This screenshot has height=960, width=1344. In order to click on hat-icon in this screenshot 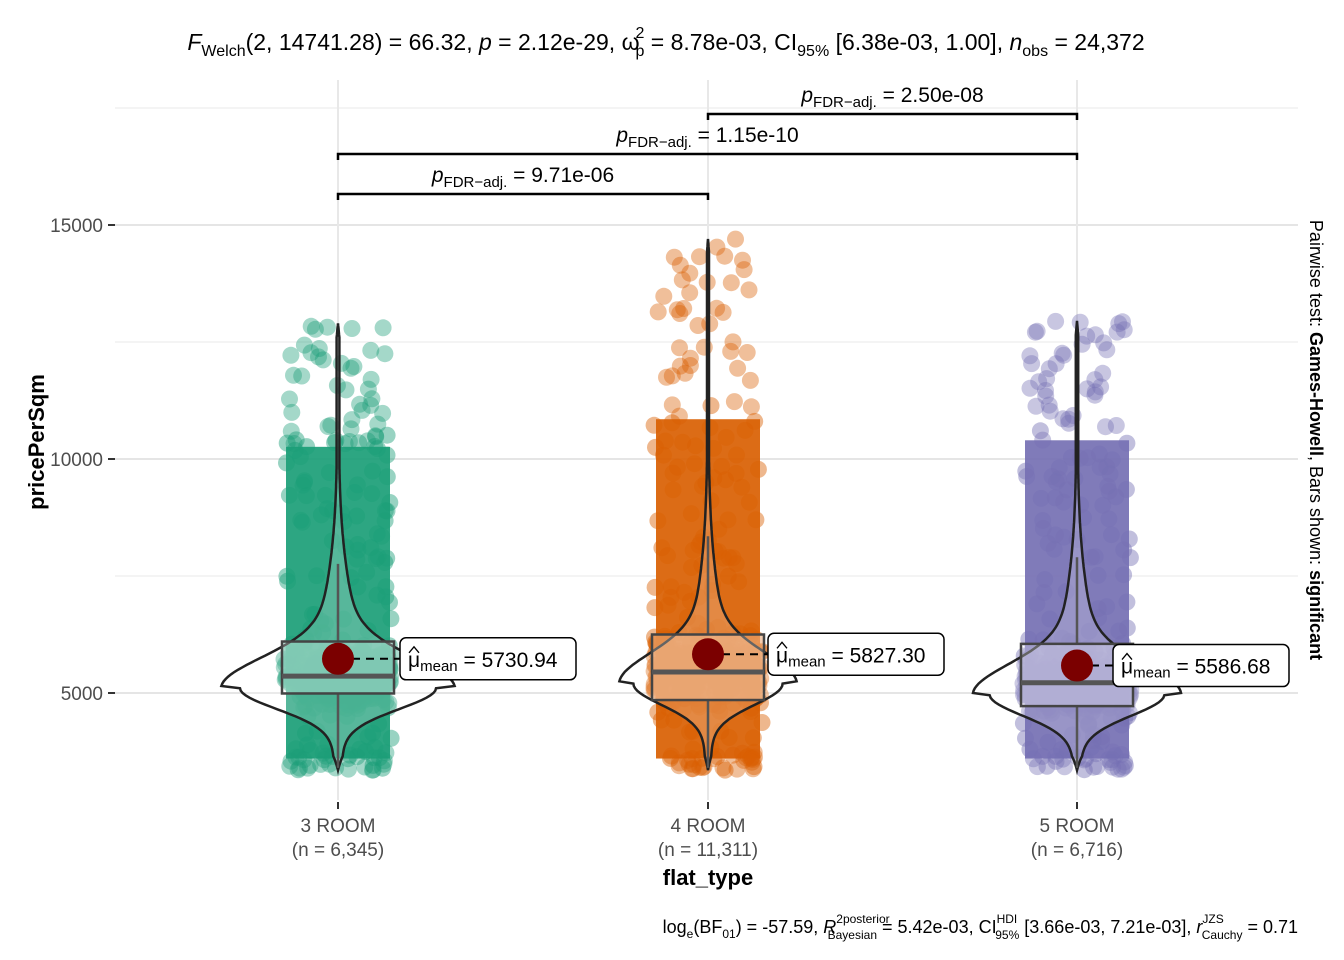, I will do `click(1127, 656)`.